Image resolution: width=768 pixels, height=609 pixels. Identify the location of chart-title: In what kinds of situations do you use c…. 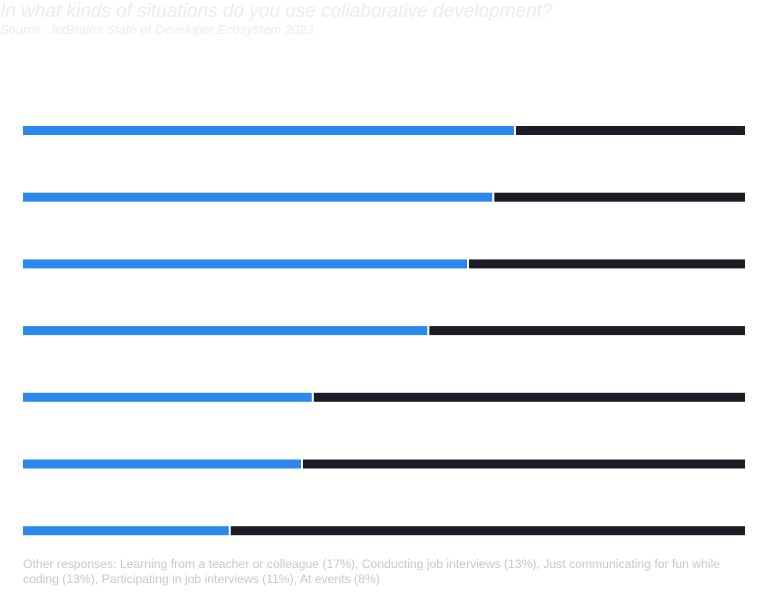
(276, 11).